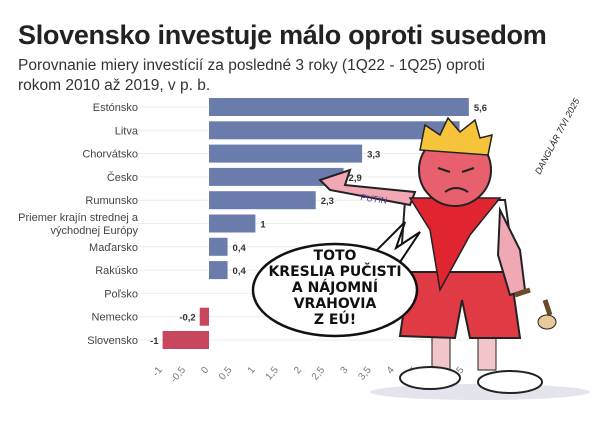 The image size is (600, 434). I want to click on speech-bubble-line: Z EÚ!, so click(335, 319).